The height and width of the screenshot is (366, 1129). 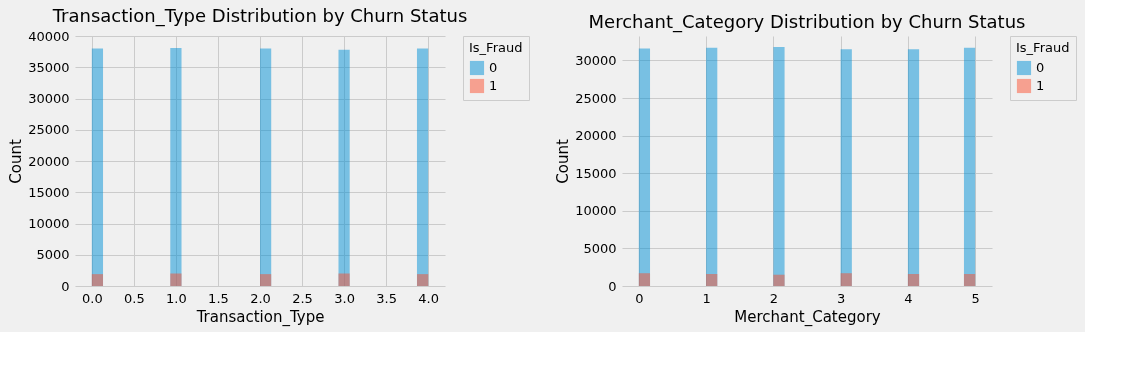 I want to click on x-tick-label: 4.0, so click(x=429, y=298).